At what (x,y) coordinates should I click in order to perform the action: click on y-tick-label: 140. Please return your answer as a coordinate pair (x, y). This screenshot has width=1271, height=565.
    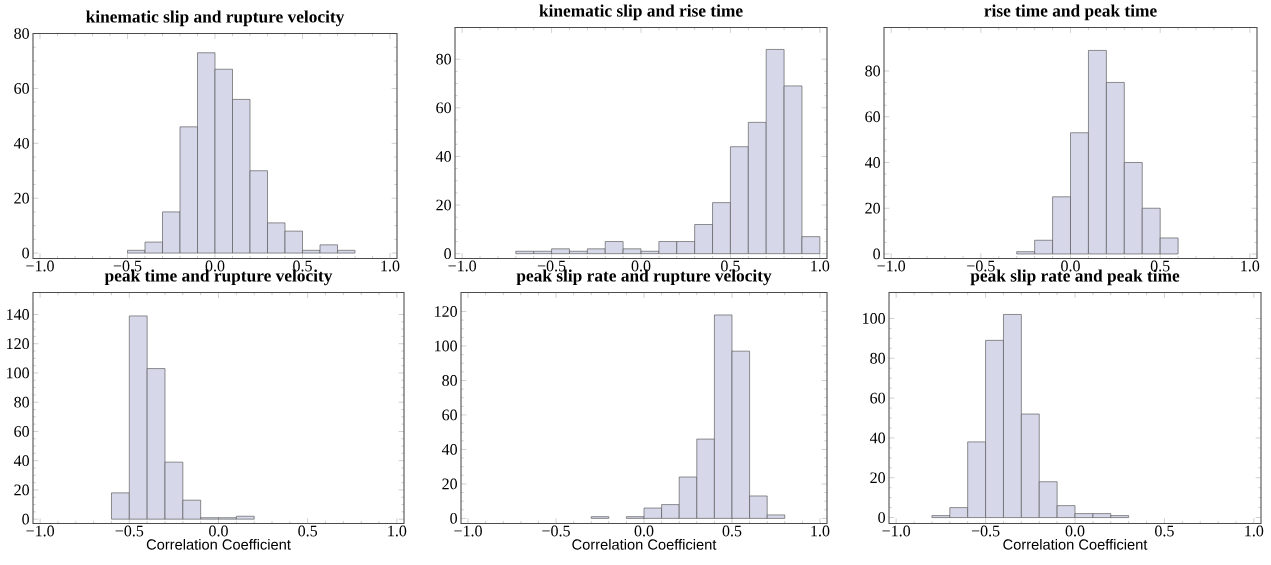
    Looking at the image, I should click on (18, 315).